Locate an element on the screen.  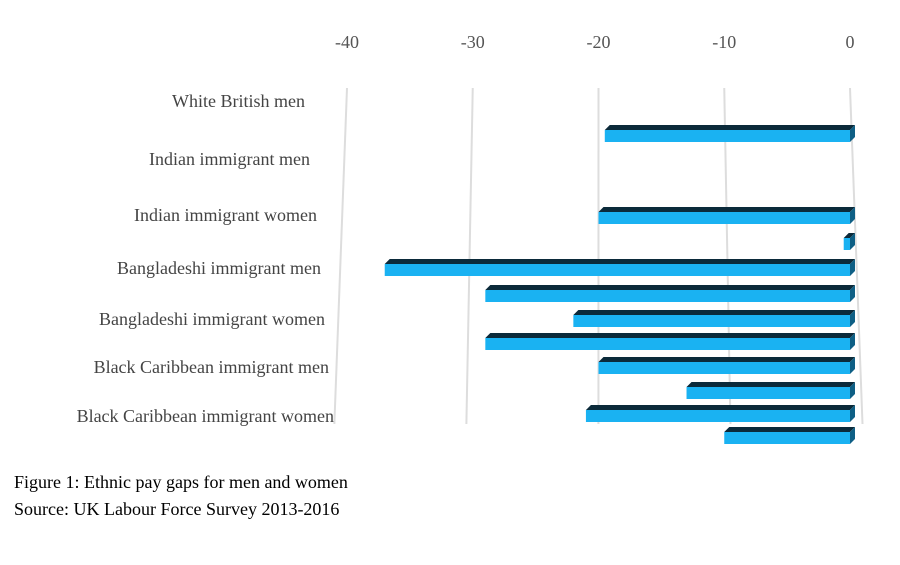
y-tick-label: Black Caribbean immigrant women is located at coordinates (205, 416).